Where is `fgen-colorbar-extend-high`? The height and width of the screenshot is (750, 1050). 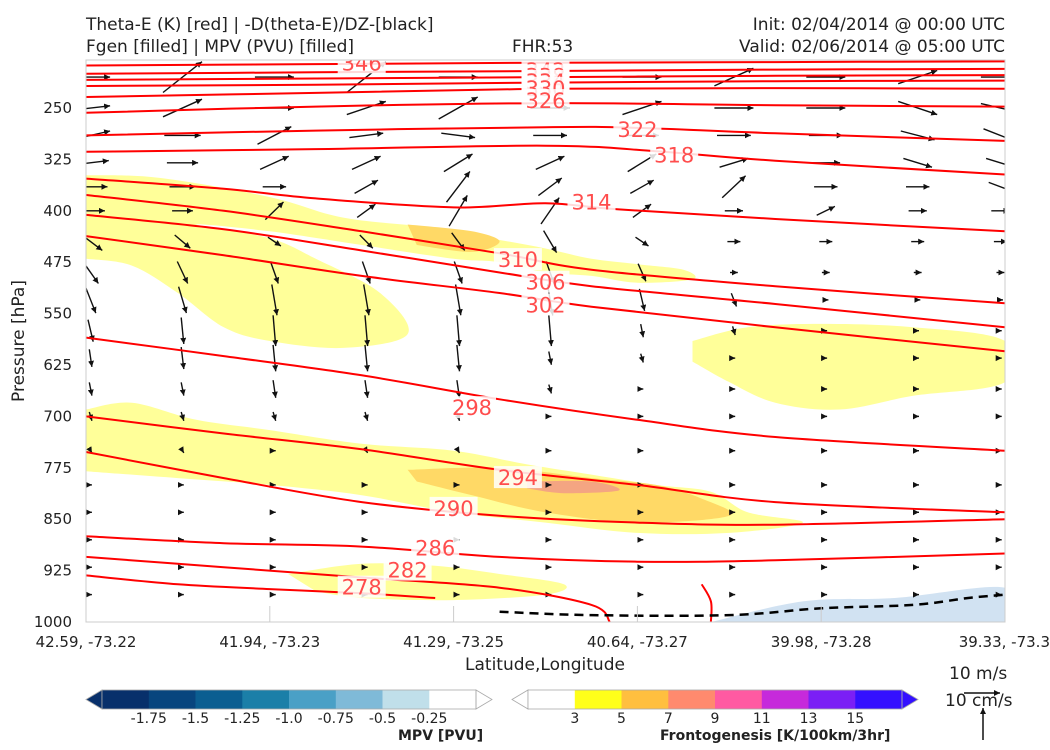 fgen-colorbar-extend-high is located at coordinates (910, 699).